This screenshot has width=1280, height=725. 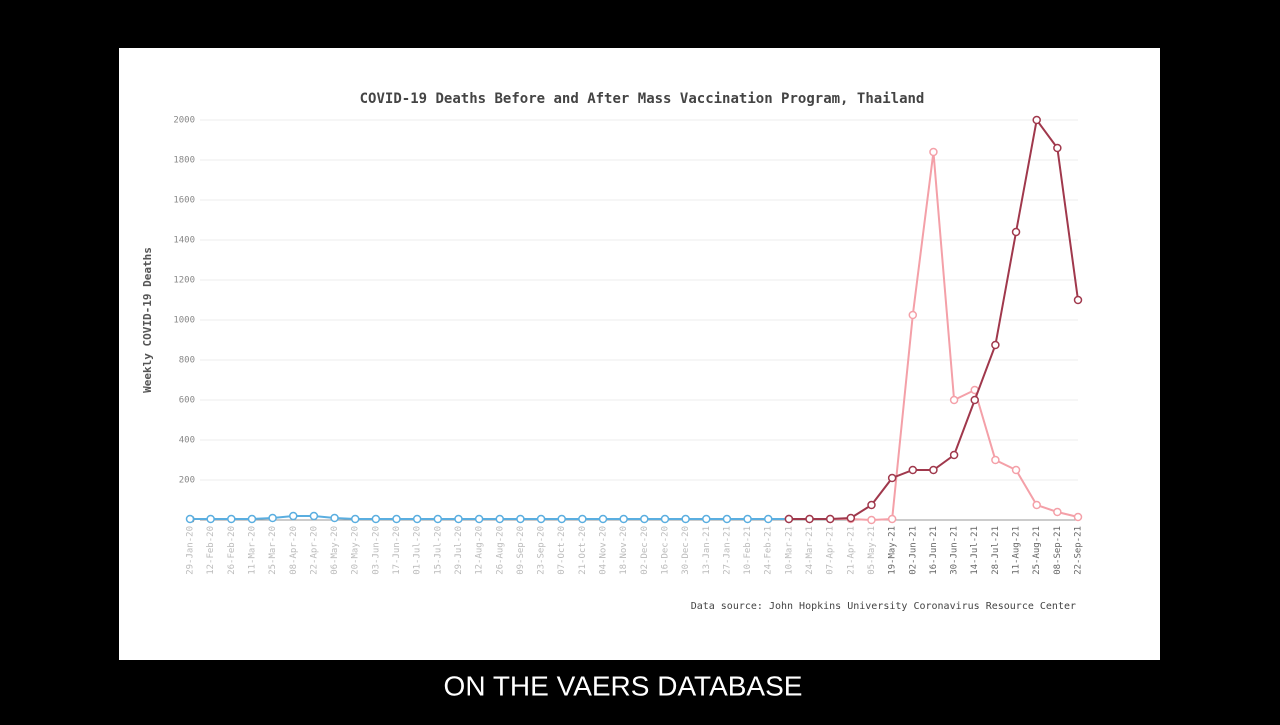 What do you see at coordinates (191, 550) in the screenshot?
I see `x-tick-label: 29-Jan-20` at bounding box center [191, 550].